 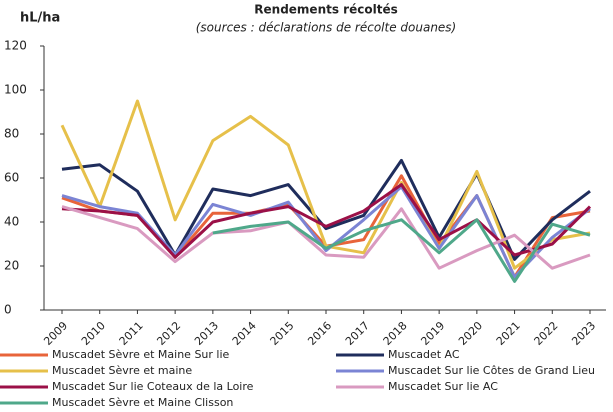 I want to click on x-tick-label: 2013, so click(x=206, y=333).